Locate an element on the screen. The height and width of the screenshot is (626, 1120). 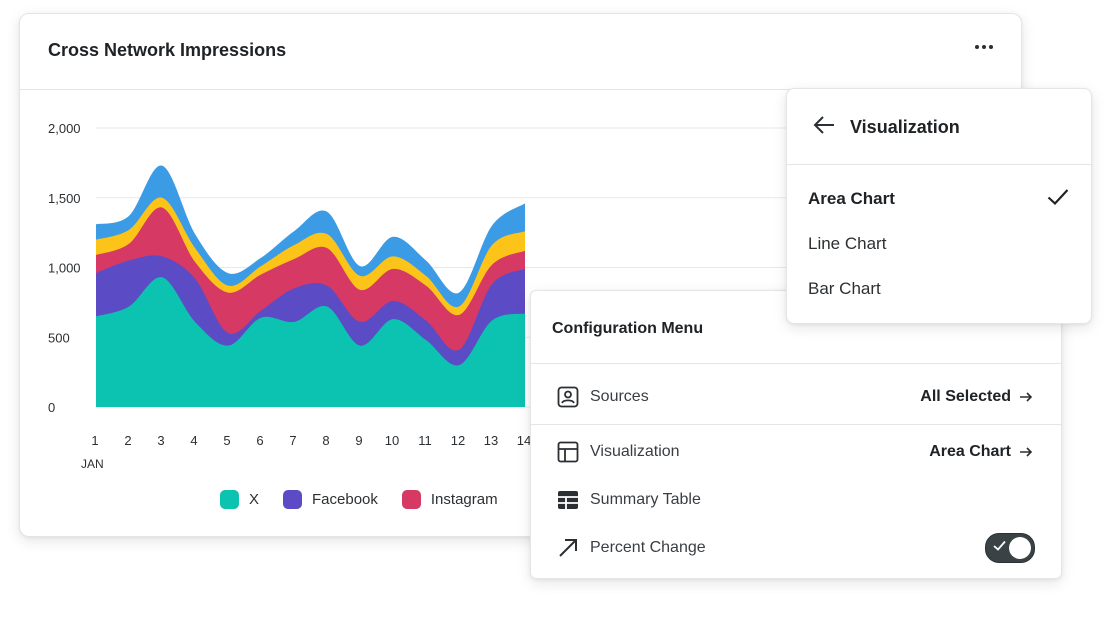
x-tick-label: 2 is located at coordinates (127, 440).